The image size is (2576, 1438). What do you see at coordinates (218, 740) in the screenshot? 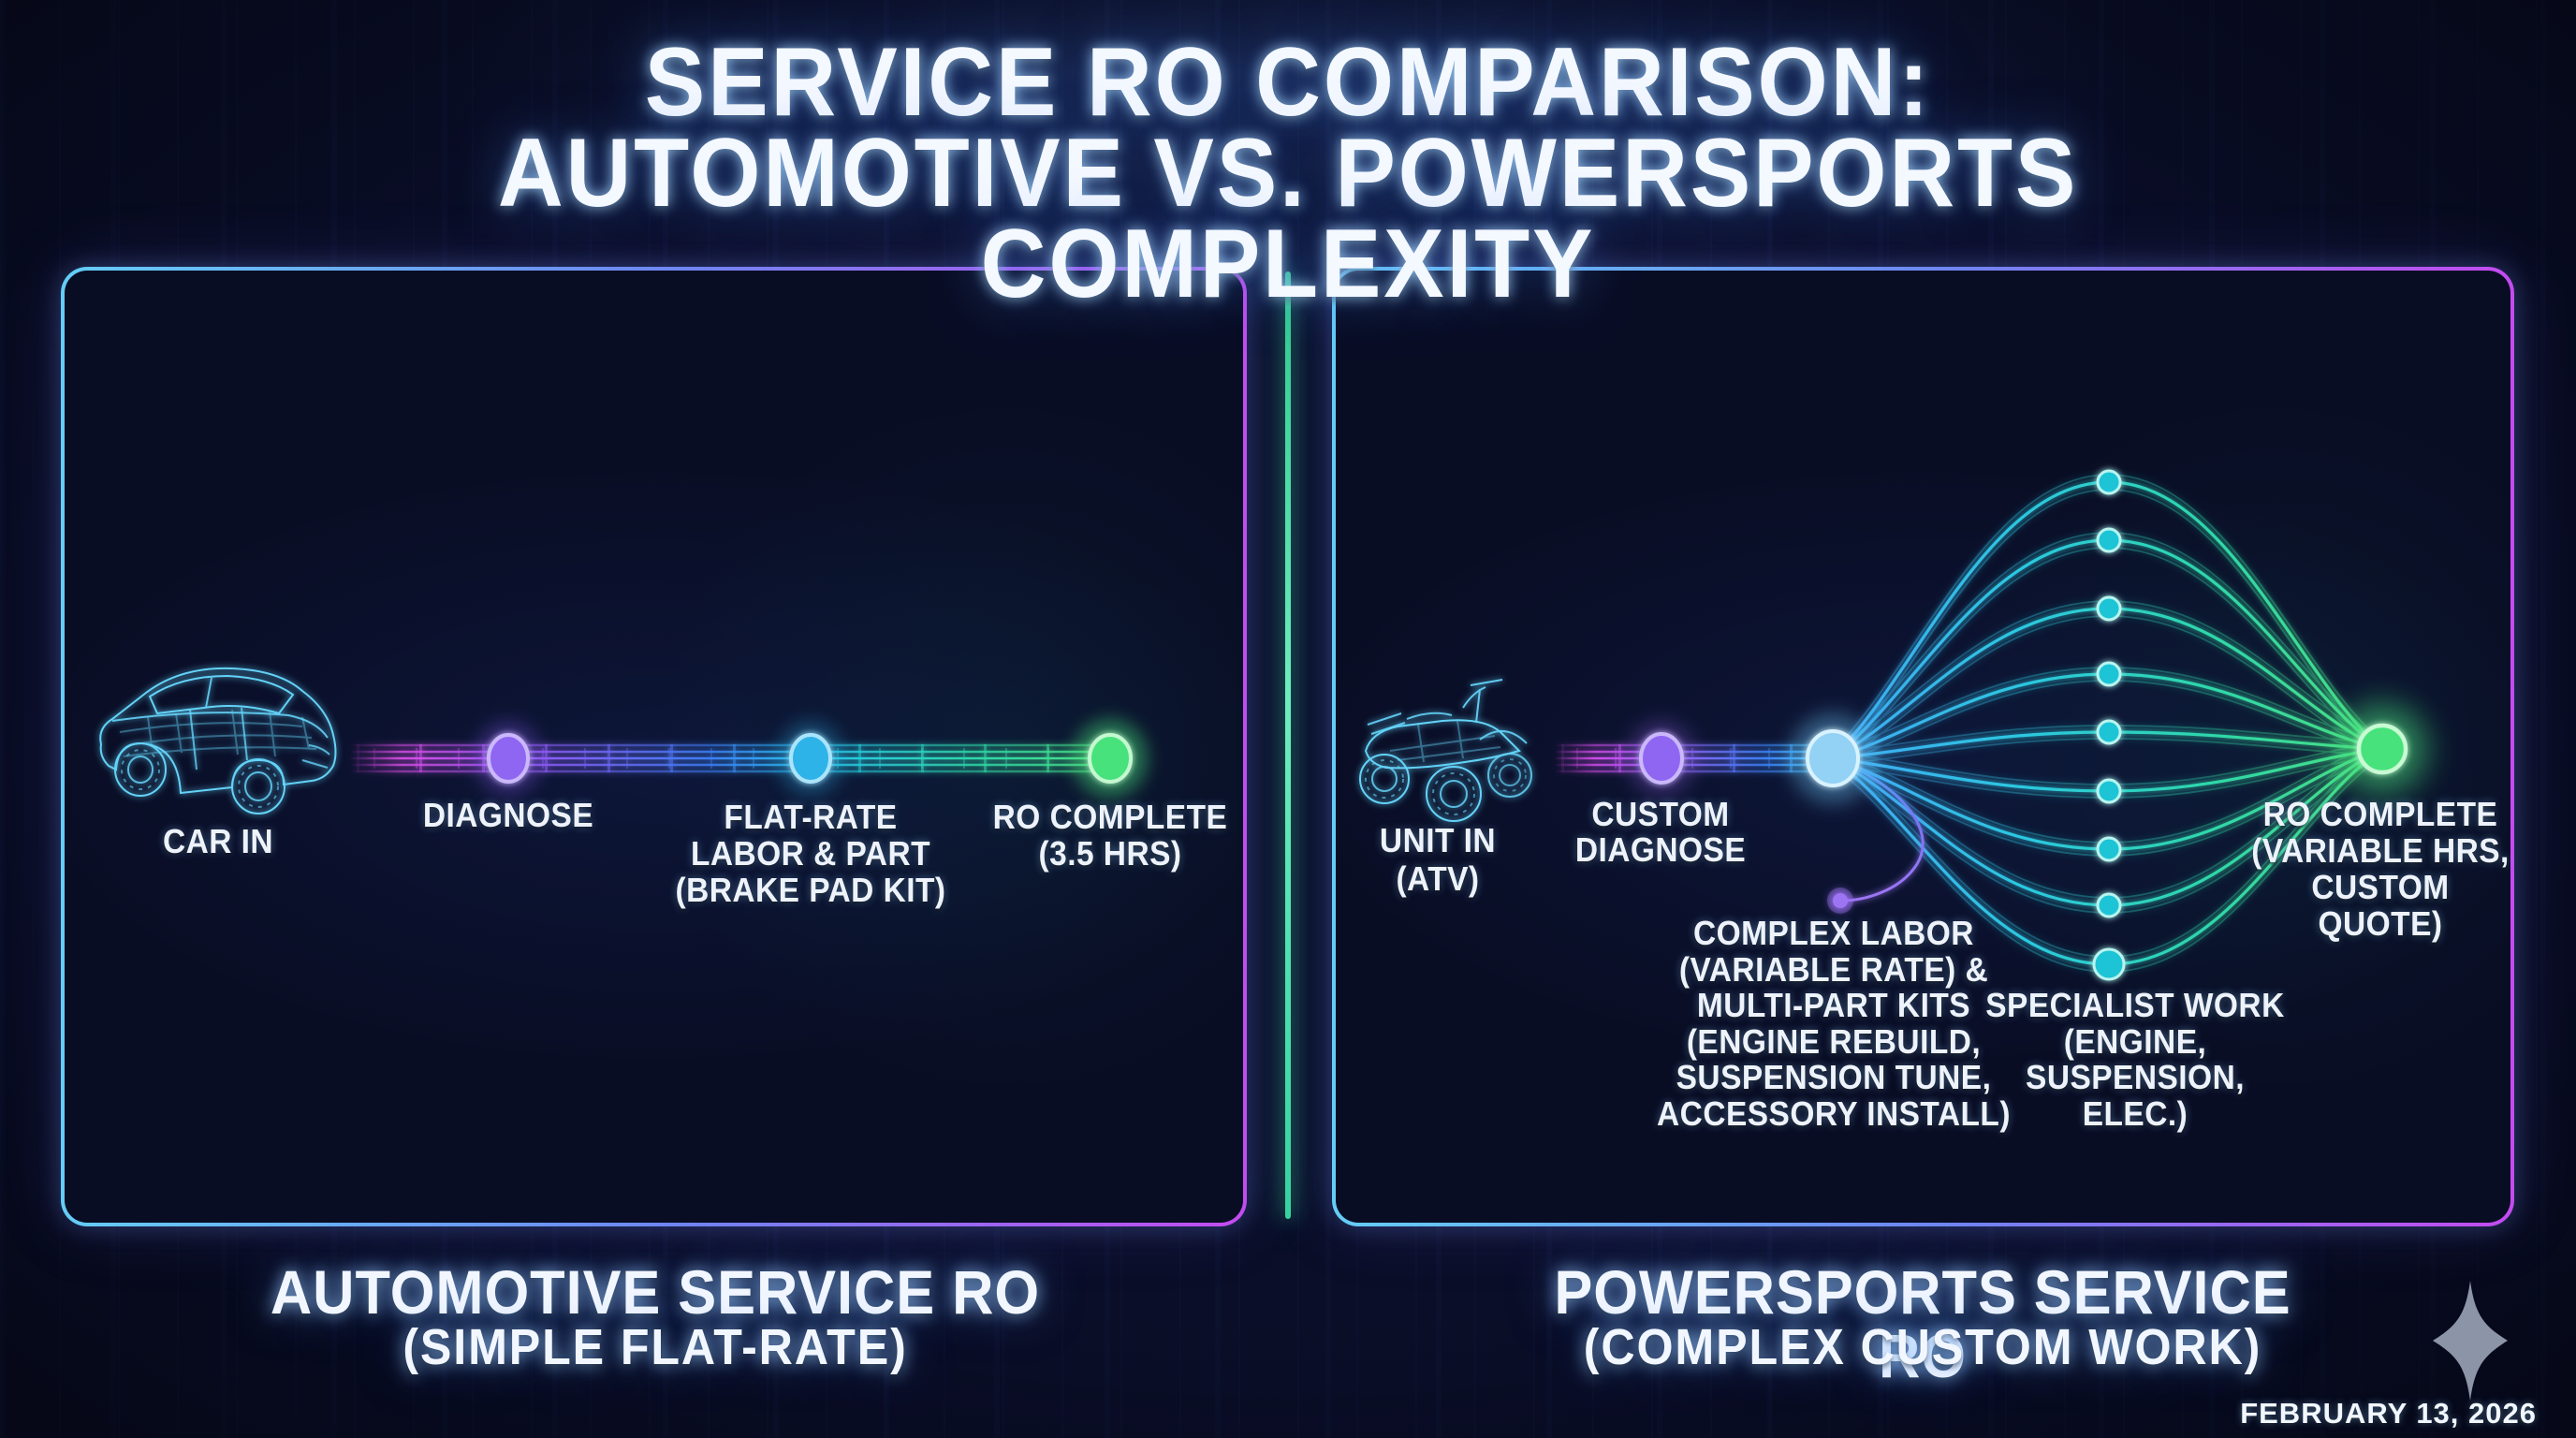
I see `car-wireframe-icon` at bounding box center [218, 740].